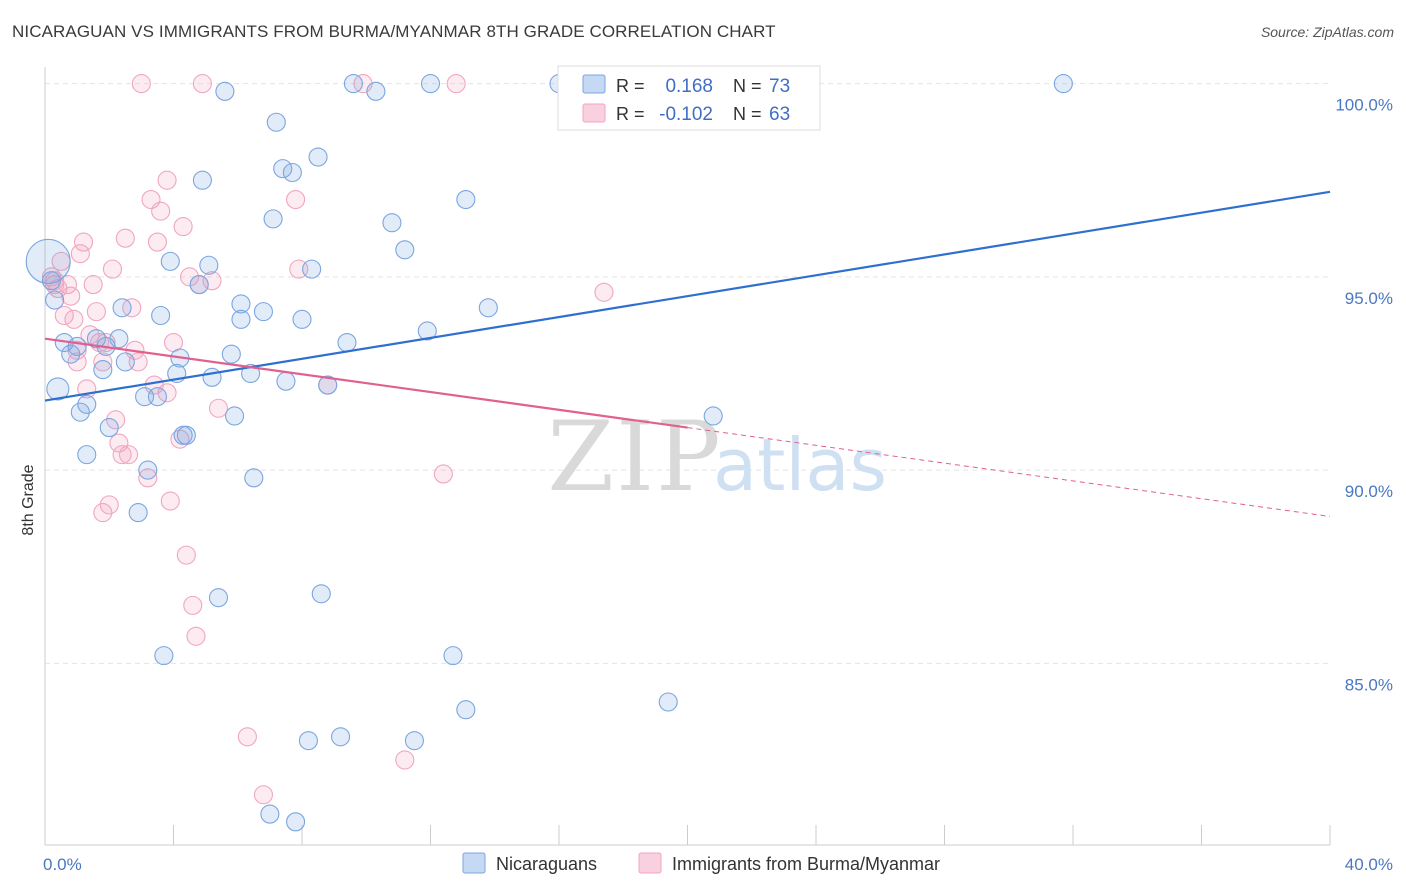 The image size is (1406, 892). Describe the element at coordinates (546, 864) in the screenshot. I see `bottom-legend-label-nicaraguans: Nicaraguans` at that location.